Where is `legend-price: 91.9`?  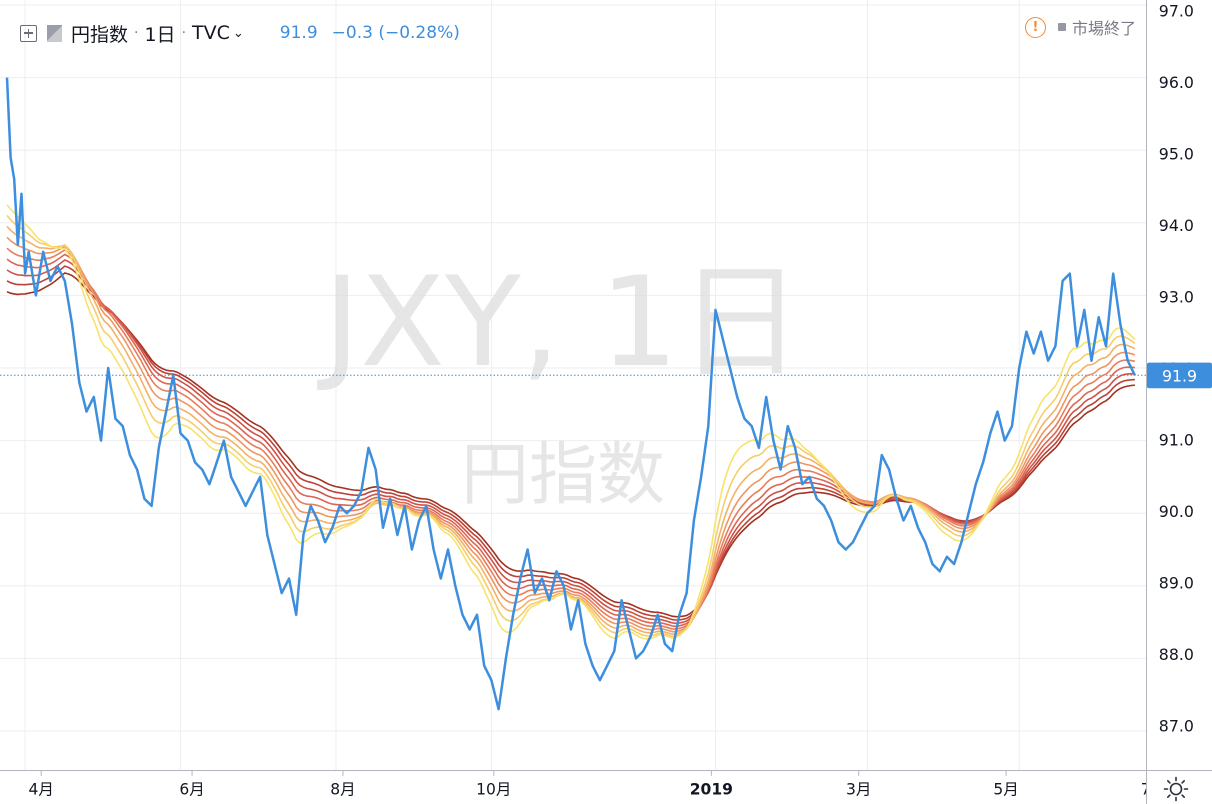
legend-price: 91.9 is located at coordinates (298, 33).